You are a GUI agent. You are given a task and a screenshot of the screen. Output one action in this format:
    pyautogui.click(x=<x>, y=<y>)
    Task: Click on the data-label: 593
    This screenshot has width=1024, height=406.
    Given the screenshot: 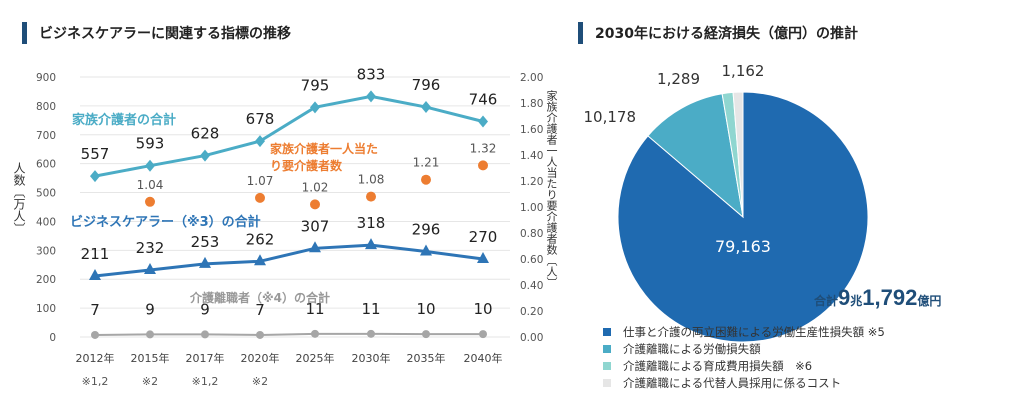 What is the action you would take?
    pyautogui.click(x=150, y=144)
    